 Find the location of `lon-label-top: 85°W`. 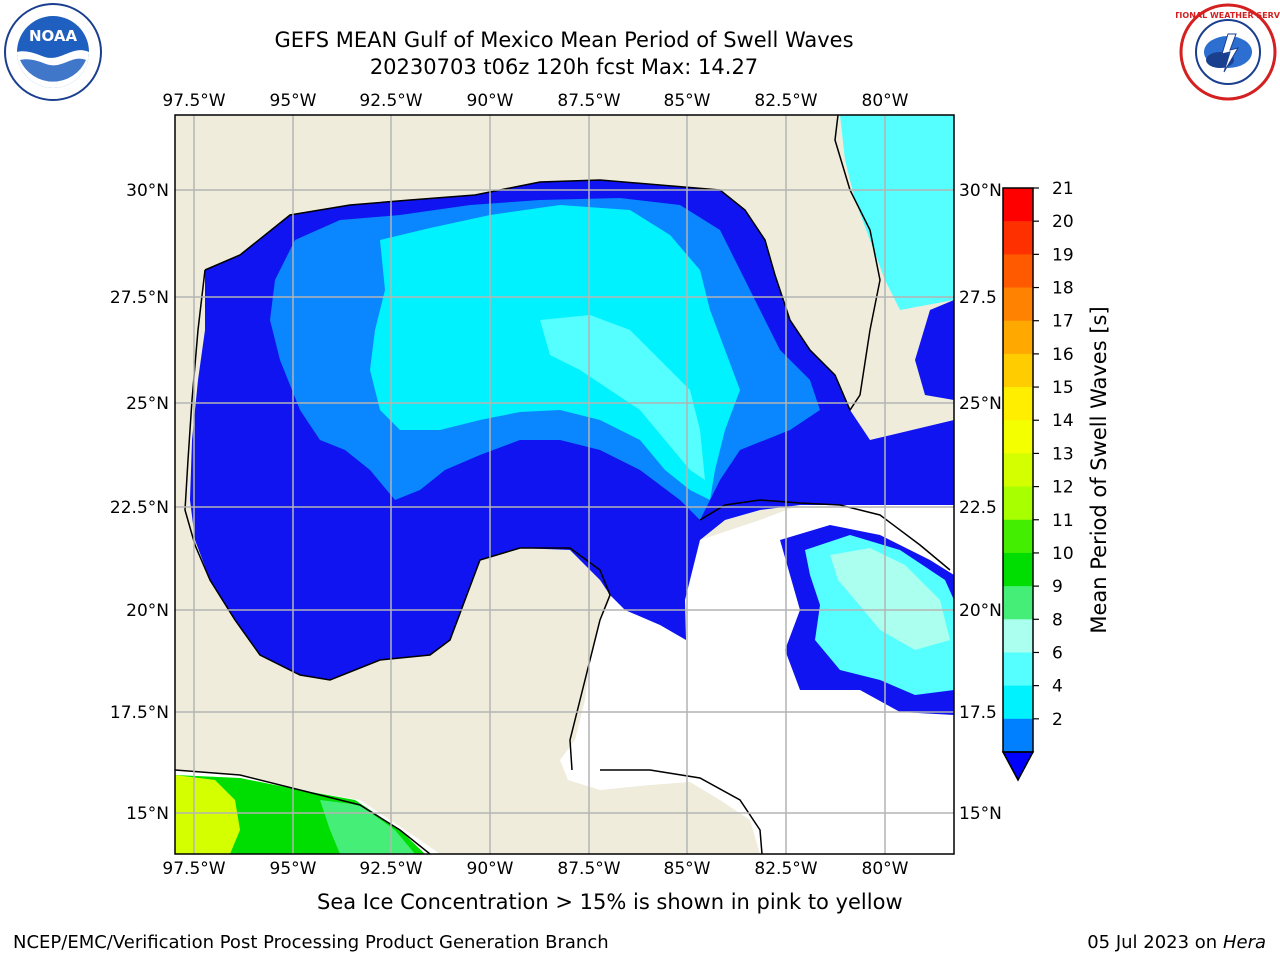

lon-label-top: 85°W is located at coordinates (687, 101).